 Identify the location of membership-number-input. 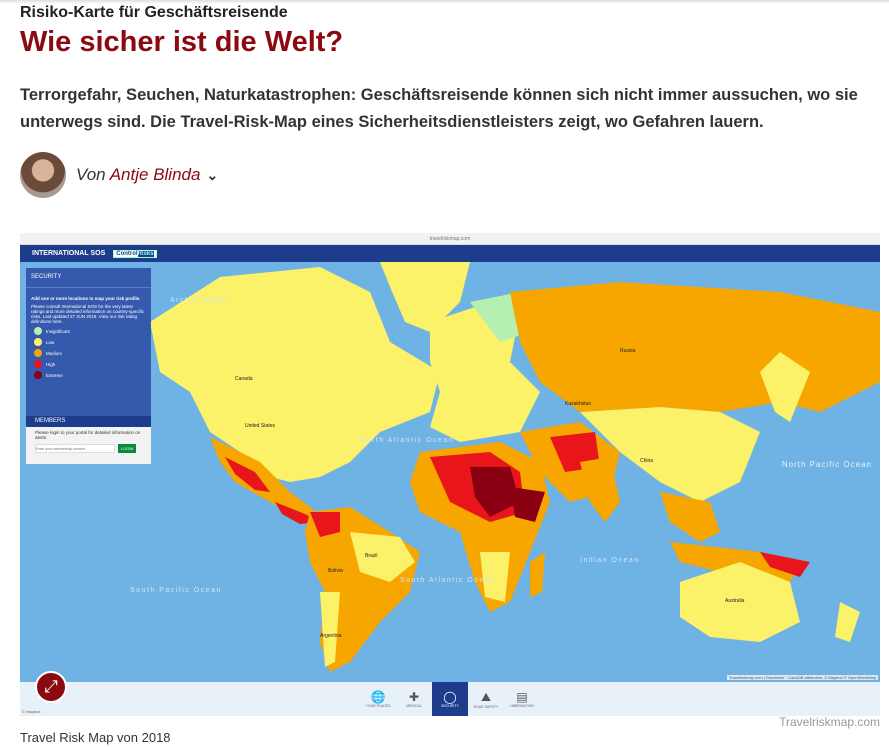
(75, 448).